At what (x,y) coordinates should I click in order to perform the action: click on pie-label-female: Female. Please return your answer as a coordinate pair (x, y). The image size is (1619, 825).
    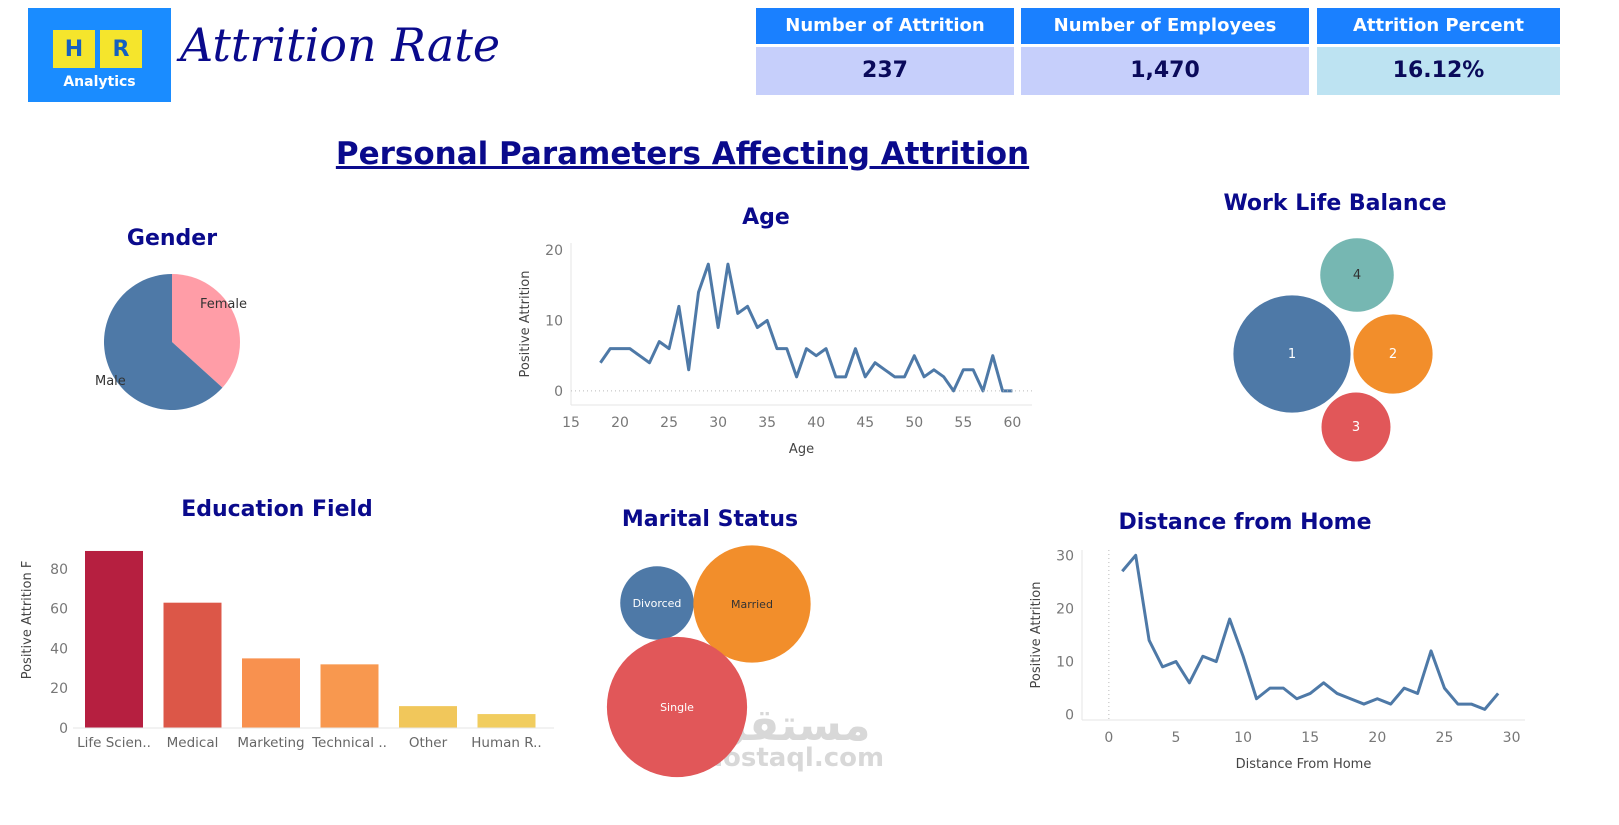
    Looking at the image, I should click on (223, 304).